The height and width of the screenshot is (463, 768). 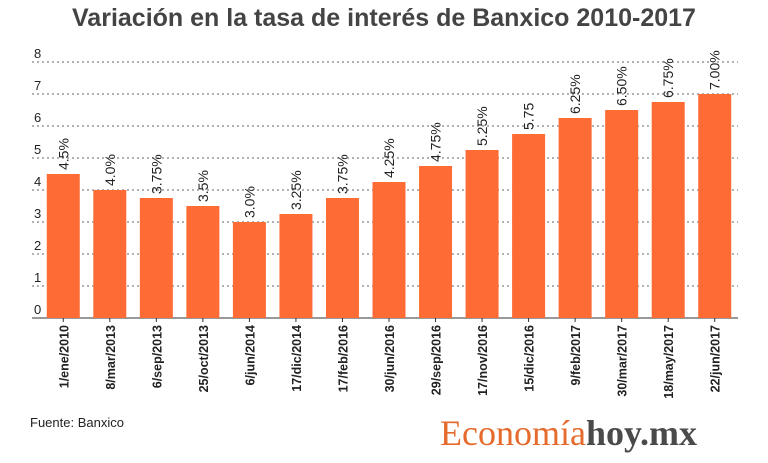 What do you see at coordinates (249, 202) in the screenshot?
I see `bar-value-label: 3.0%` at bounding box center [249, 202].